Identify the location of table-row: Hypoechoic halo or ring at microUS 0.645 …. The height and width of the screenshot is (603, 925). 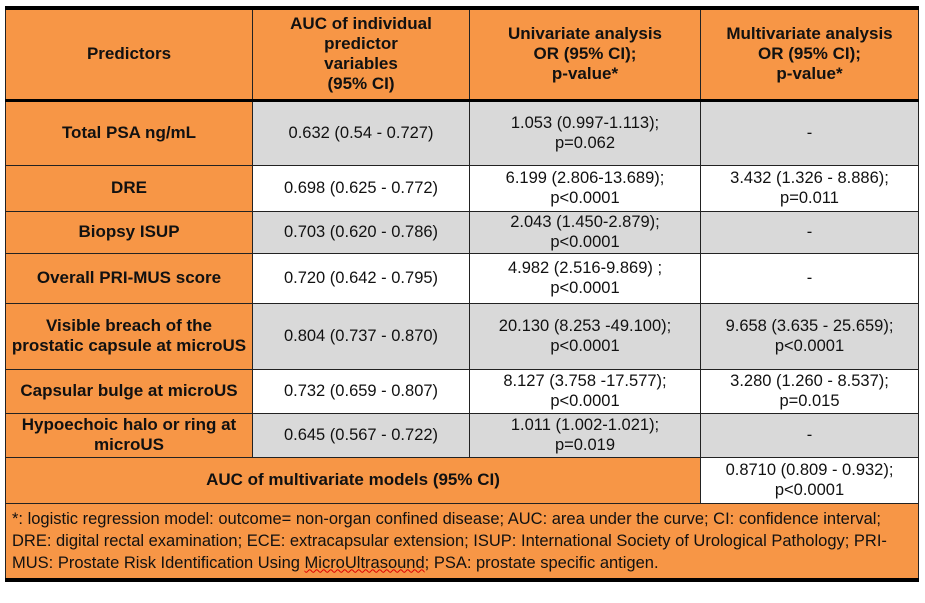
(462, 435).